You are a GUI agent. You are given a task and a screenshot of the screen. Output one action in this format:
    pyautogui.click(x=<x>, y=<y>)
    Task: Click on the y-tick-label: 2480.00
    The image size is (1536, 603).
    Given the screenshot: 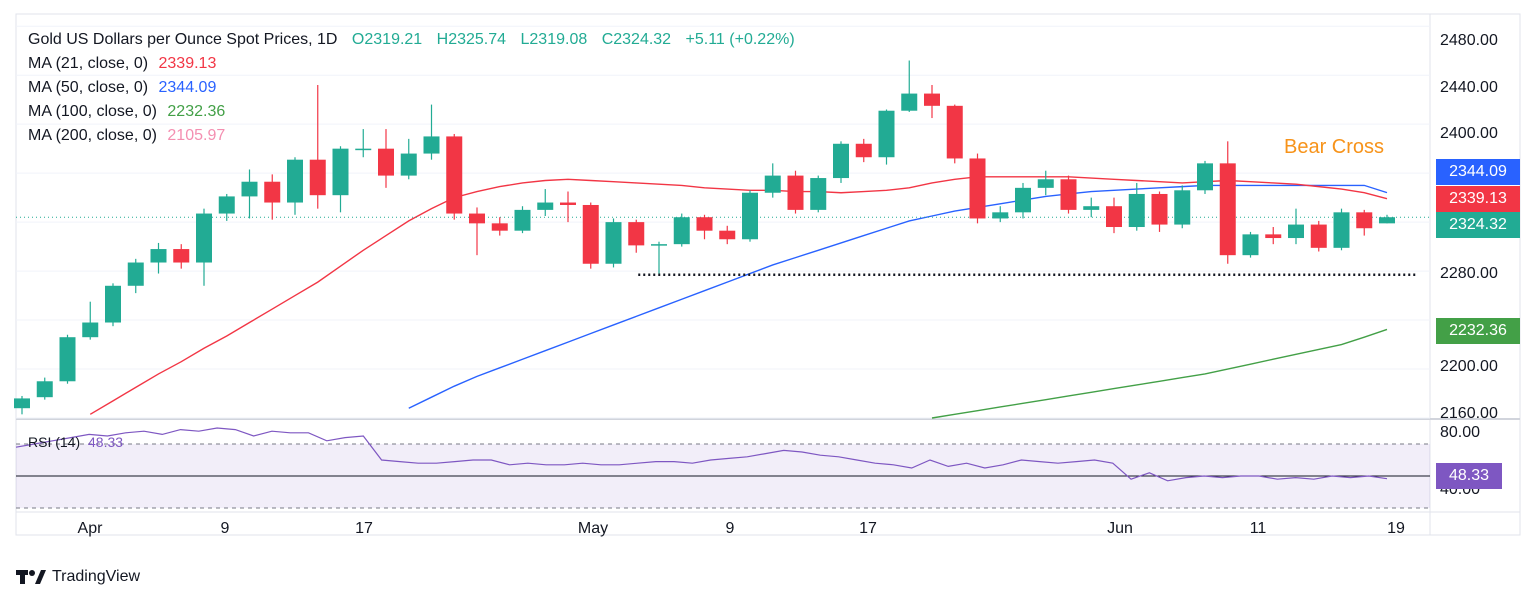 What is the action you would take?
    pyautogui.click(x=1469, y=40)
    